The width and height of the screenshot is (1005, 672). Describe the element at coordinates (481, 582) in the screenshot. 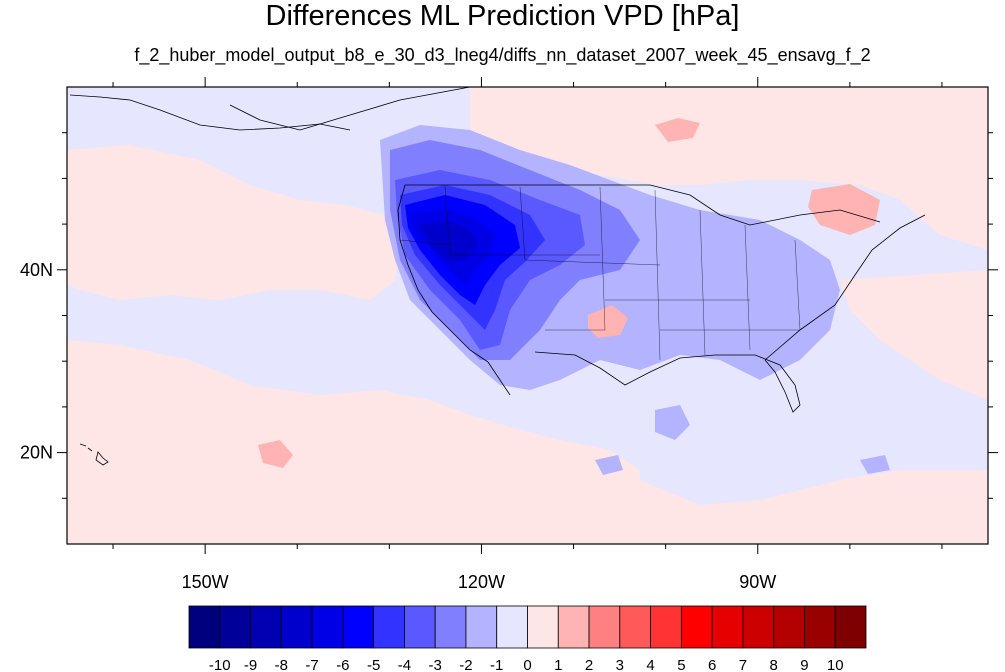

I see `x-tick-label: 120W` at that location.